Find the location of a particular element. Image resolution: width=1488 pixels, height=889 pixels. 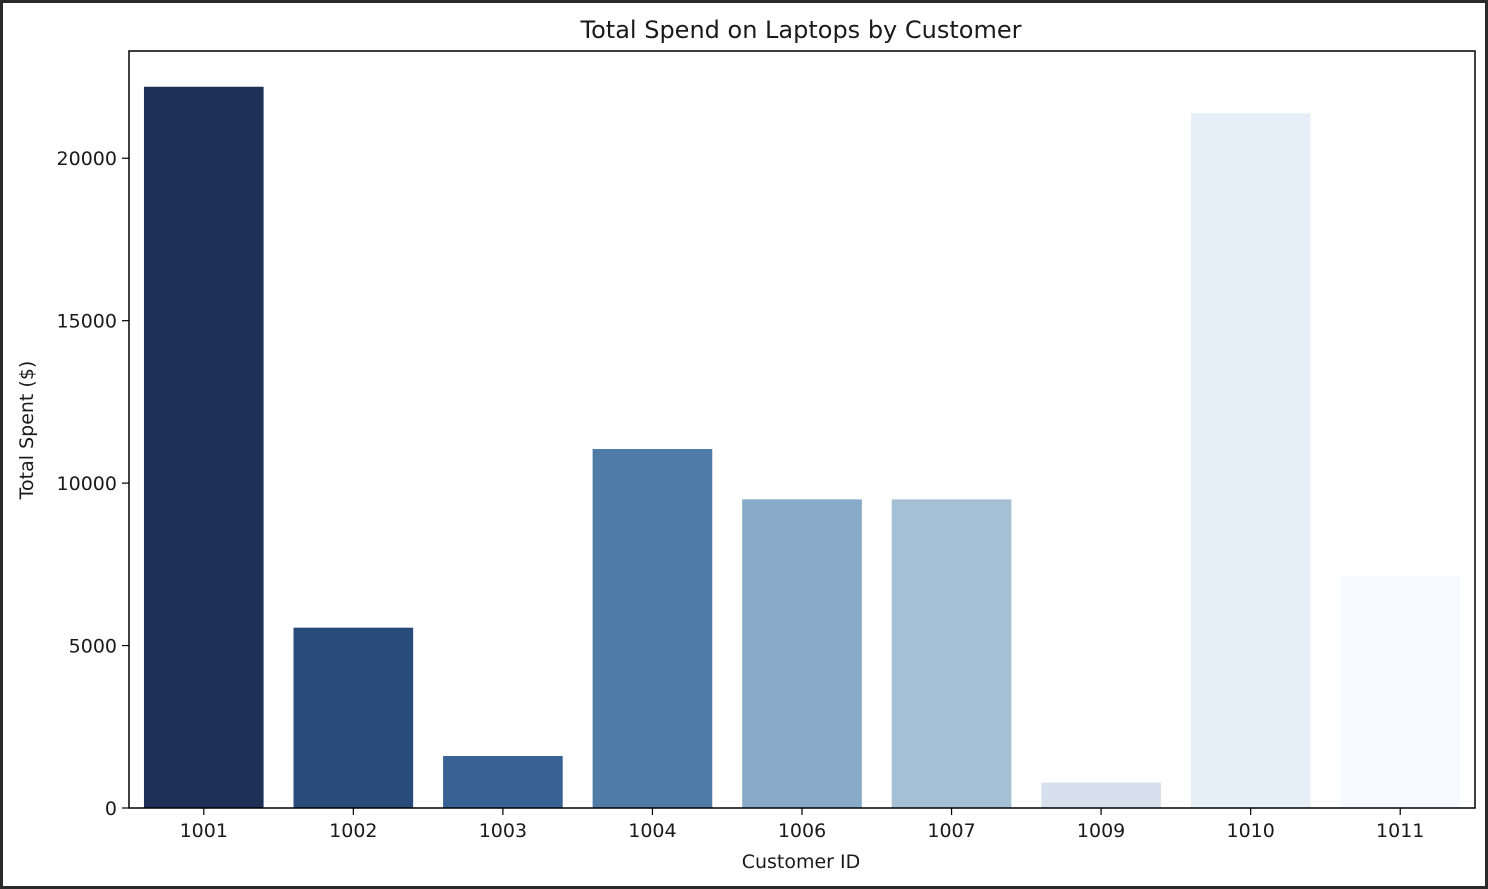

y-axis-label: Total Spent ($) is located at coordinates (27, 431).